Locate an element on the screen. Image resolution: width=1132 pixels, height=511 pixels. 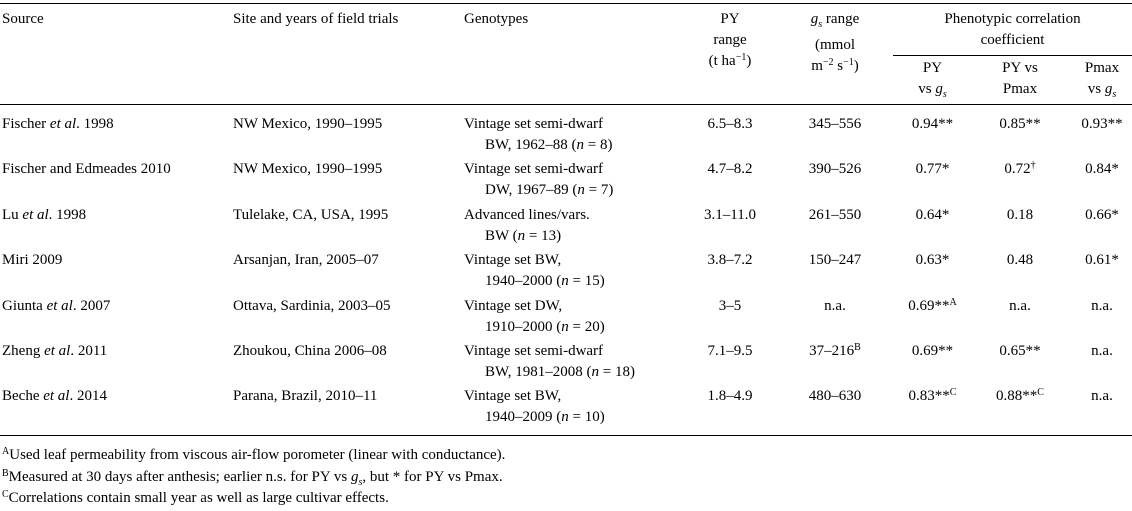
header-pmax-vs-gs: Pmax vs gs is located at coordinates (1102, 80).